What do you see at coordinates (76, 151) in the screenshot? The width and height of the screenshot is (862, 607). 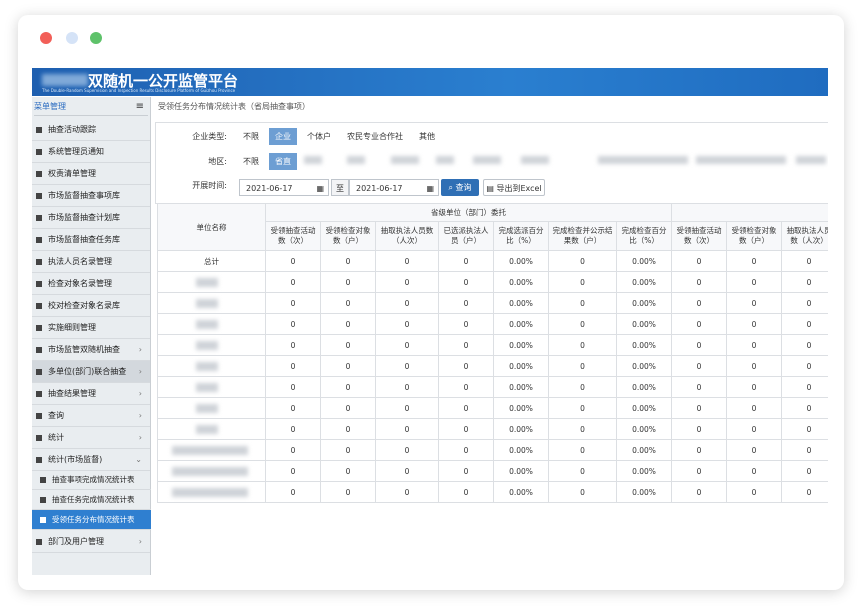 I see `menu-label: 系统管理员通知` at bounding box center [76, 151].